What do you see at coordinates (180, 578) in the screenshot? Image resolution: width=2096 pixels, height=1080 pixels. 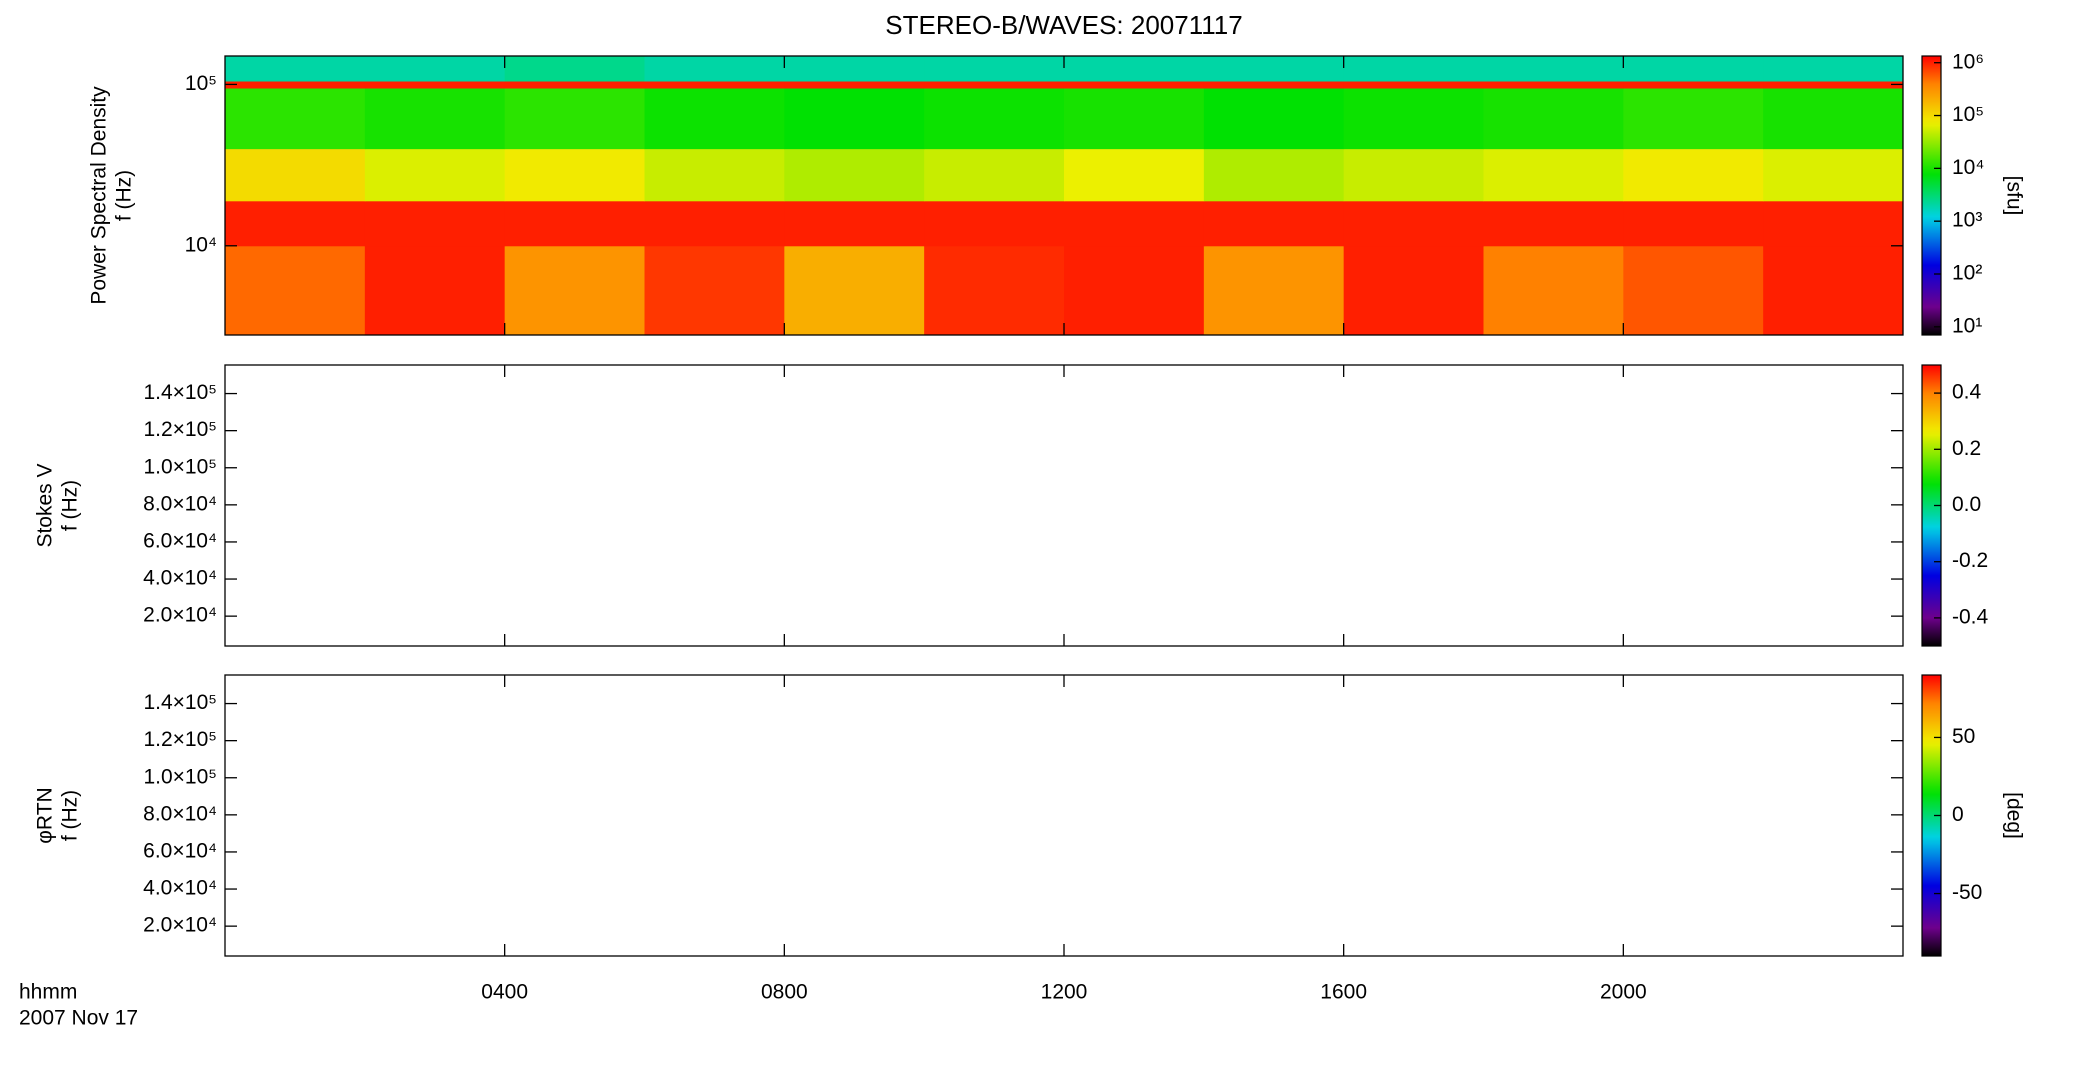 I see `y-tick-label: 4.0×10⁴` at bounding box center [180, 578].